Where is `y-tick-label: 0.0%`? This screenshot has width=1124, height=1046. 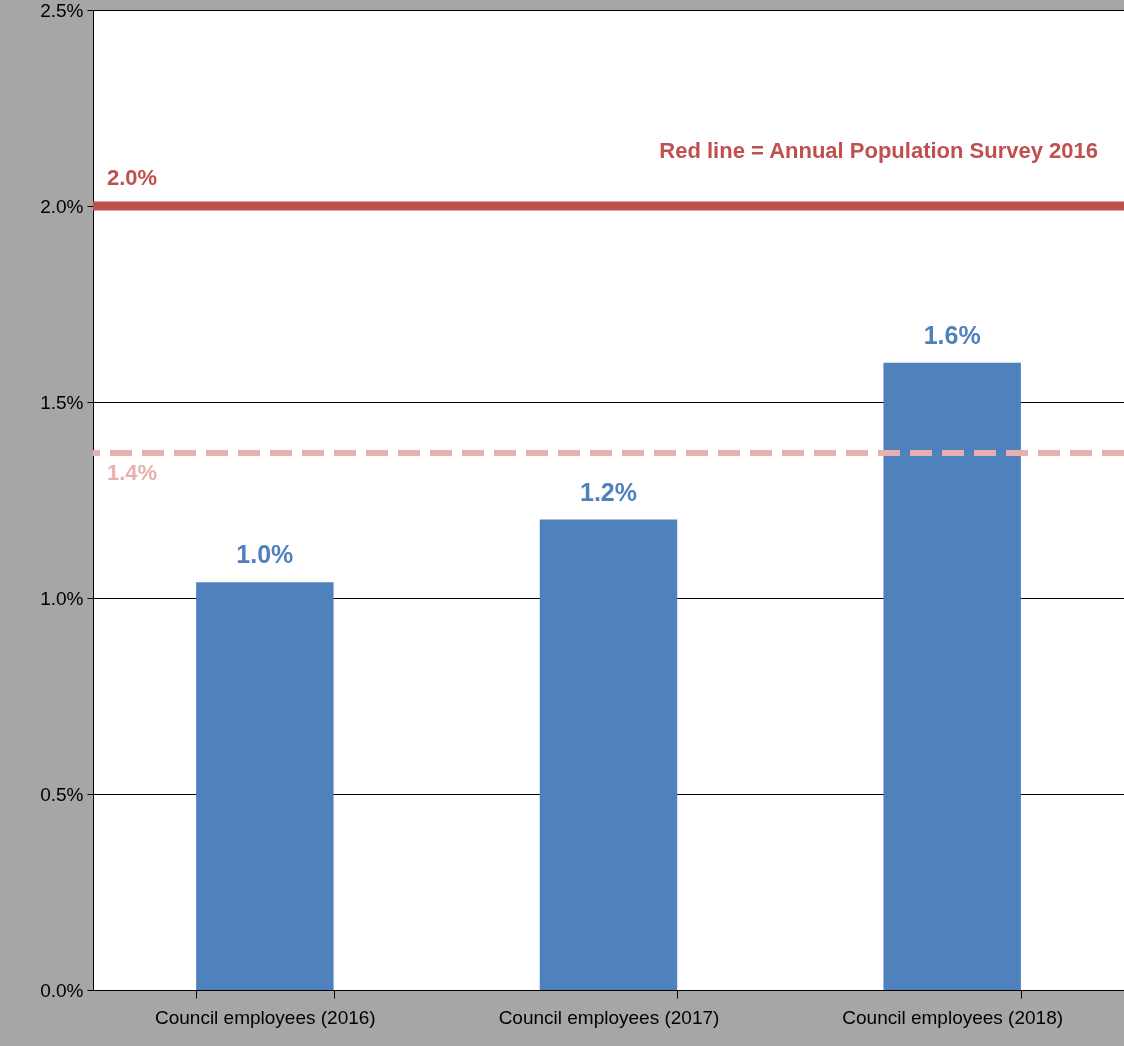 y-tick-label: 0.0% is located at coordinates (62, 990).